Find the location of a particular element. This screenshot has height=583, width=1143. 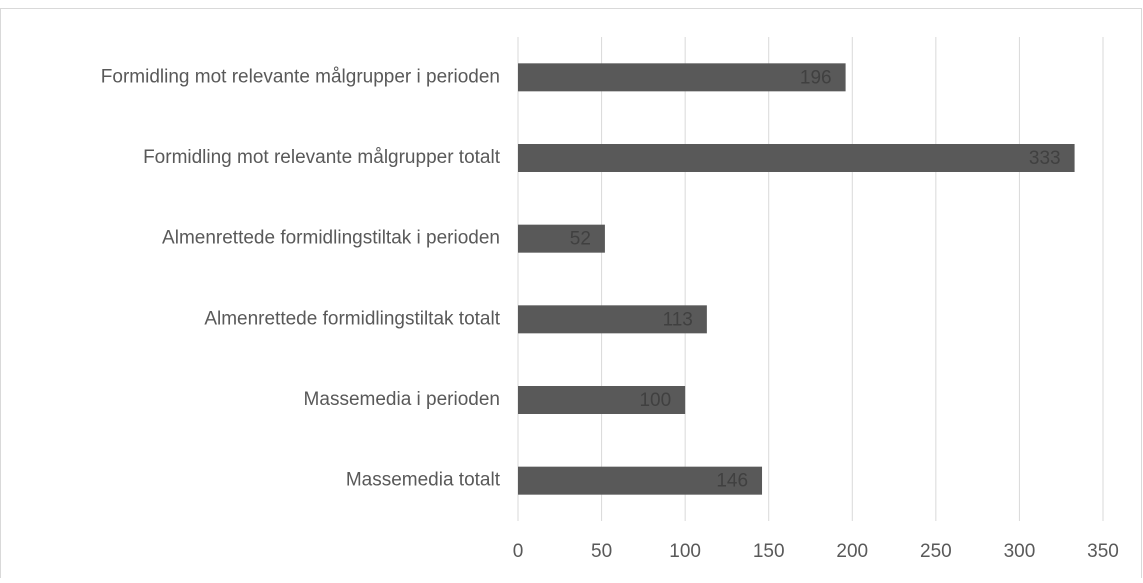

y-tick-label: Almenrettede formidlingstiltak totalt is located at coordinates (352, 318).